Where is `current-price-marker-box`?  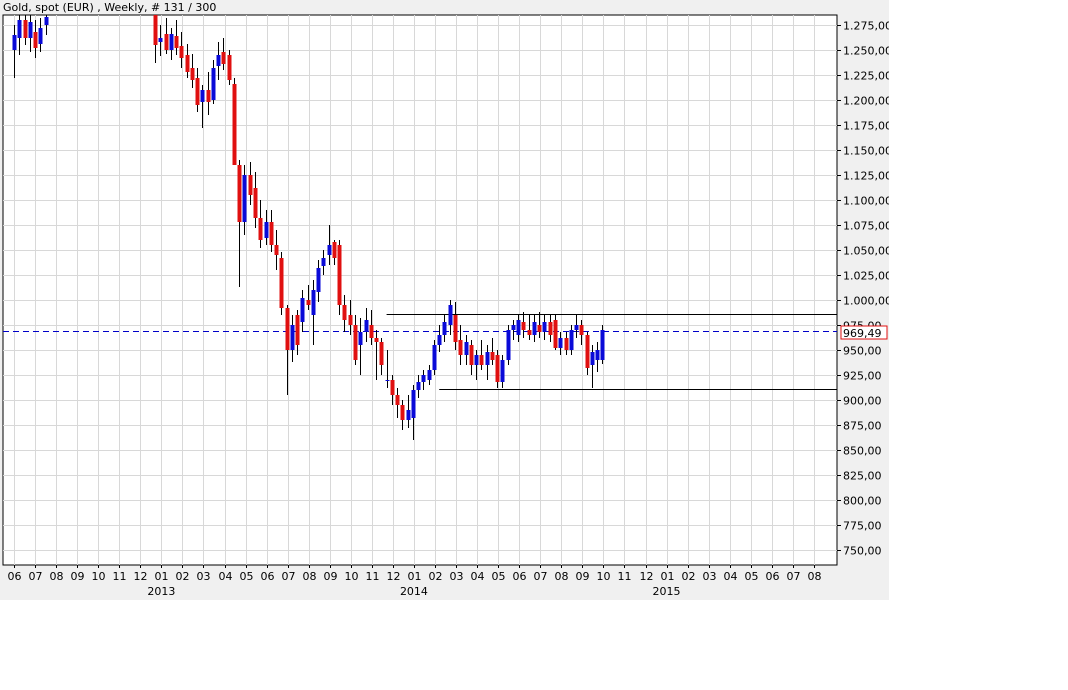 current-price-marker-box is located at coordinates (864, 332).